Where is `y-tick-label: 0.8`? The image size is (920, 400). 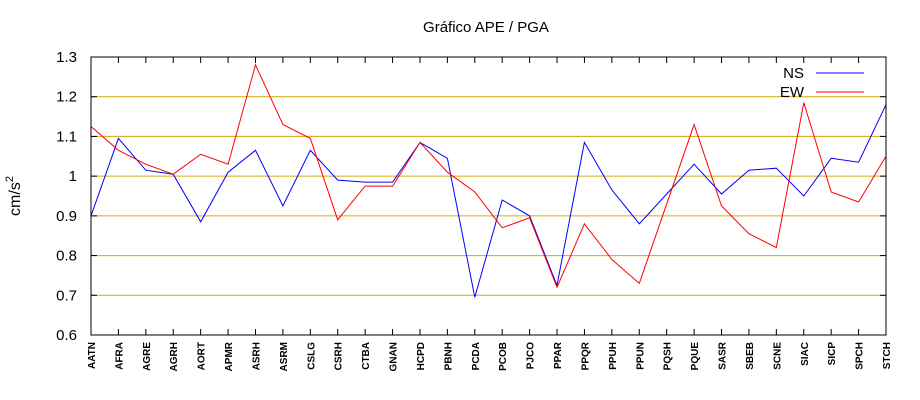
y-tick-label: 0.8 is located at coordinates (66, 256).